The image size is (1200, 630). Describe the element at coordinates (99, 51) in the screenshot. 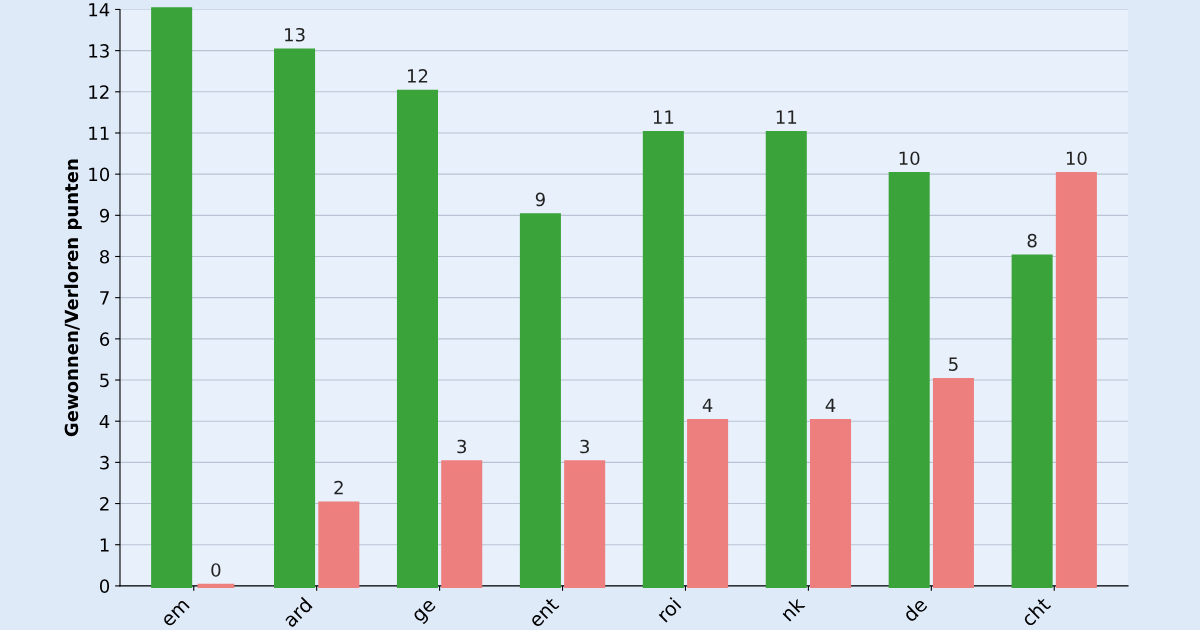

I see `y-tick-label: 13` at that location.